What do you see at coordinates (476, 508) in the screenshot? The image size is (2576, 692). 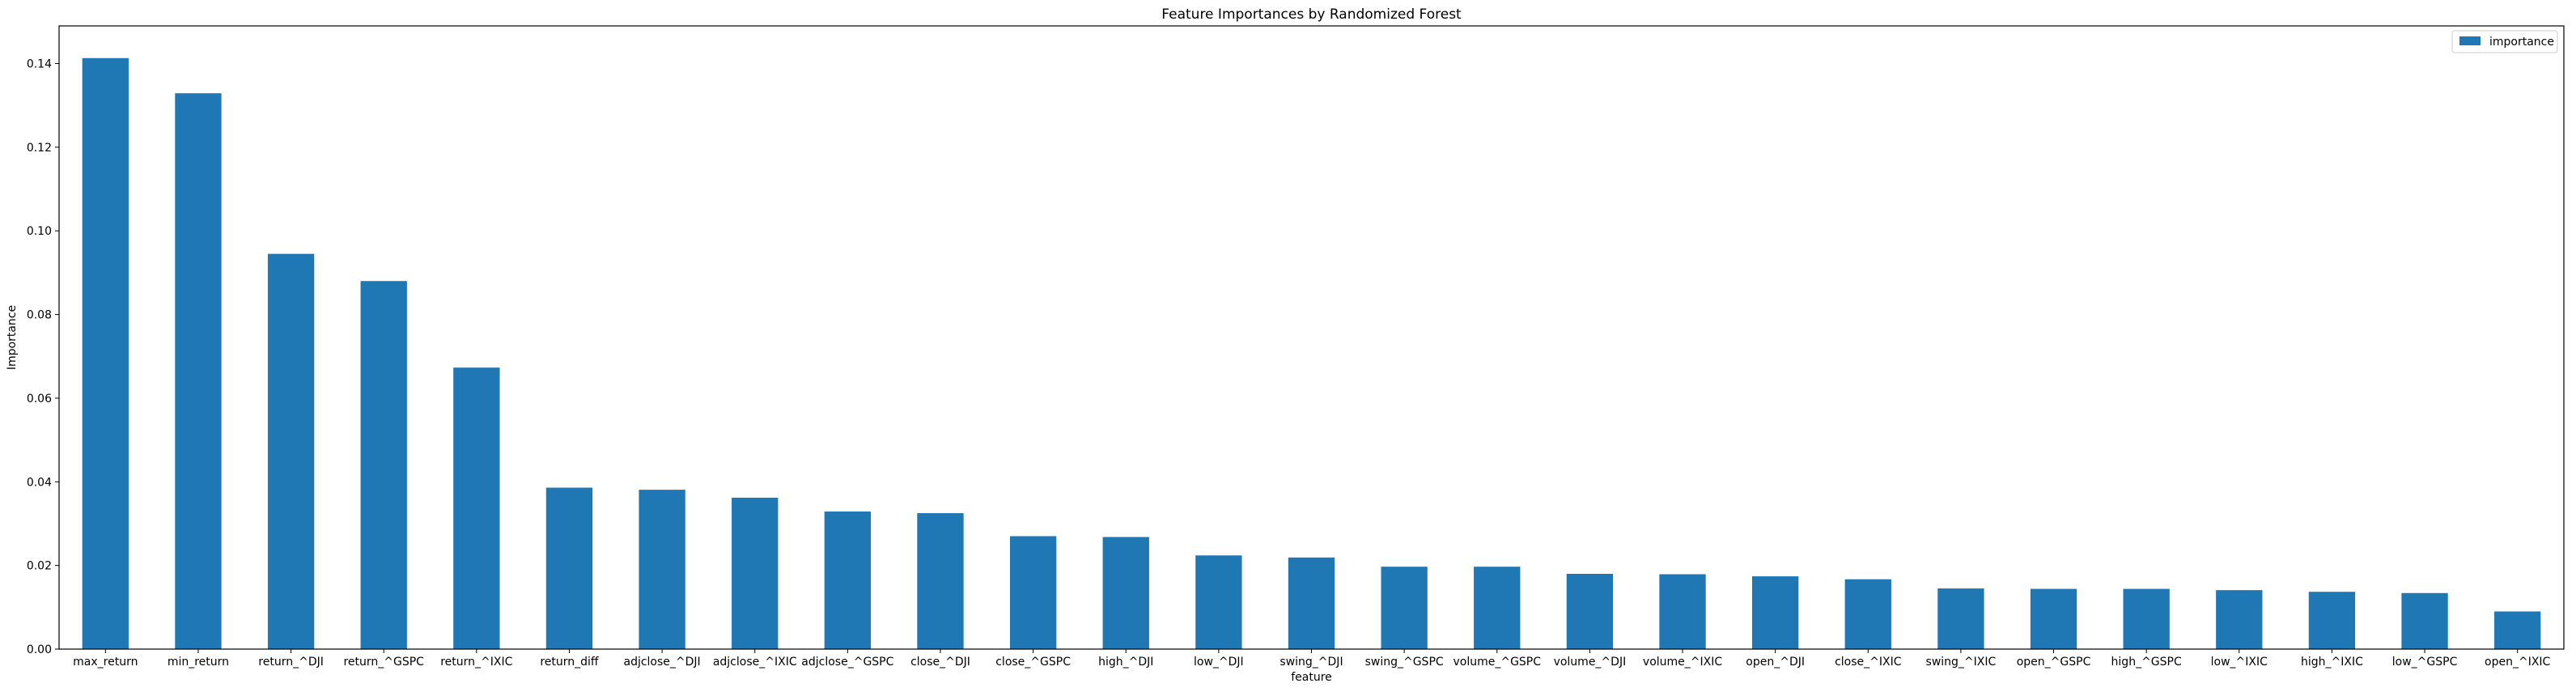 I see `bar-return_^IXIC` at bounding box center [476, 508].